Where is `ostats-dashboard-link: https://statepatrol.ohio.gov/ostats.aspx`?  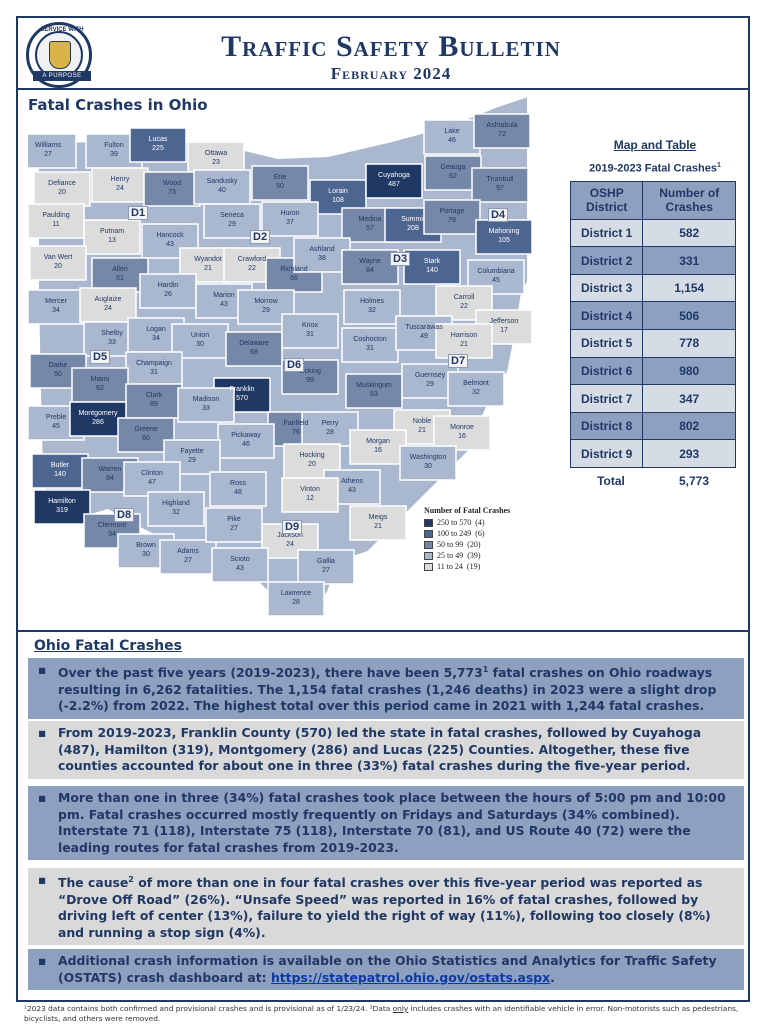
ostats-dashboard-link: https://statepatrol.ohio.gov/ostats.aspx is located at coordinates (410, 977).